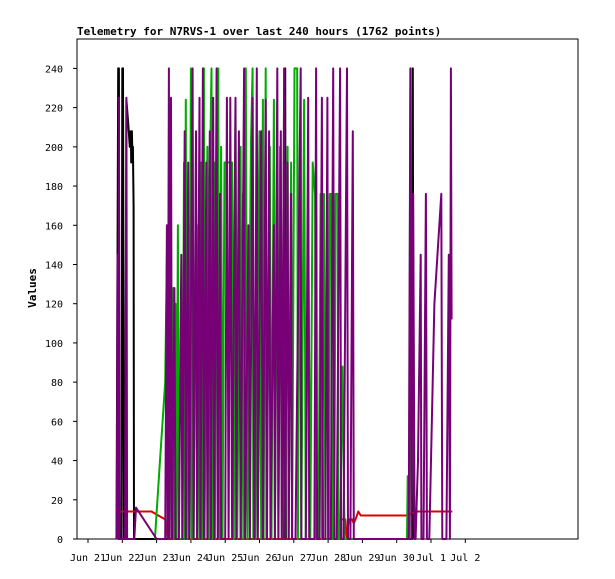 Image resolution: width=615 pixels, height=579 pixels. I want to click on y-axis: 0 20 40 60 80 100 120 140 160 180 200 220 240, so click(61, 305).